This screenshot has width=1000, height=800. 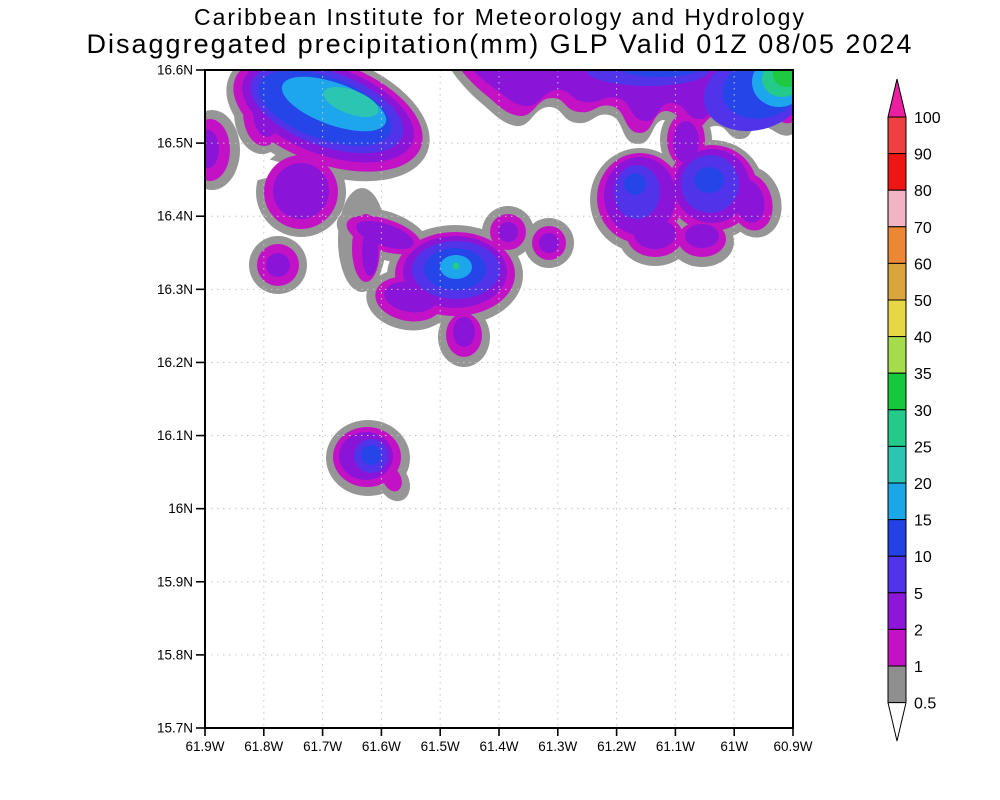 I want to click on y-tick-label: 16.5N, so click(x=175, y=143).